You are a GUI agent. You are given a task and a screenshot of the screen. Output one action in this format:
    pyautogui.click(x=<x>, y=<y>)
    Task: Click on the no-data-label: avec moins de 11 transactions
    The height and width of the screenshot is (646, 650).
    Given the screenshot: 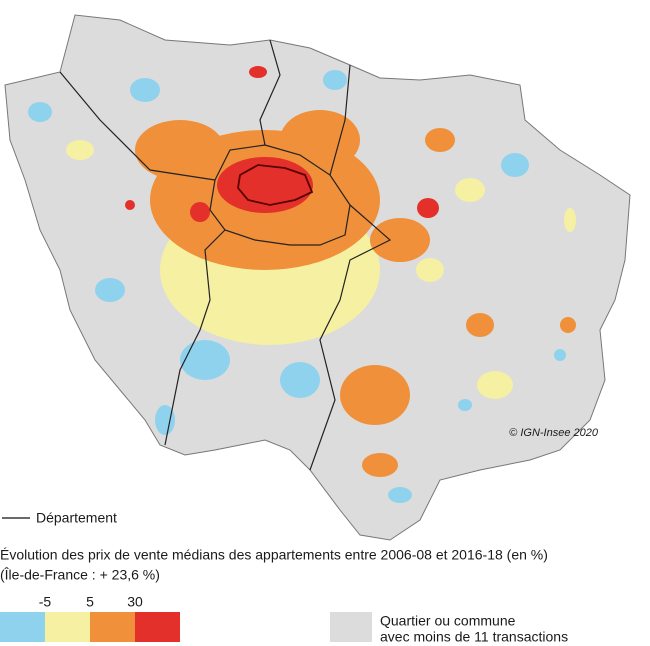 What is the action you would take?
    pyautogui.click(x=474, y=637)
    